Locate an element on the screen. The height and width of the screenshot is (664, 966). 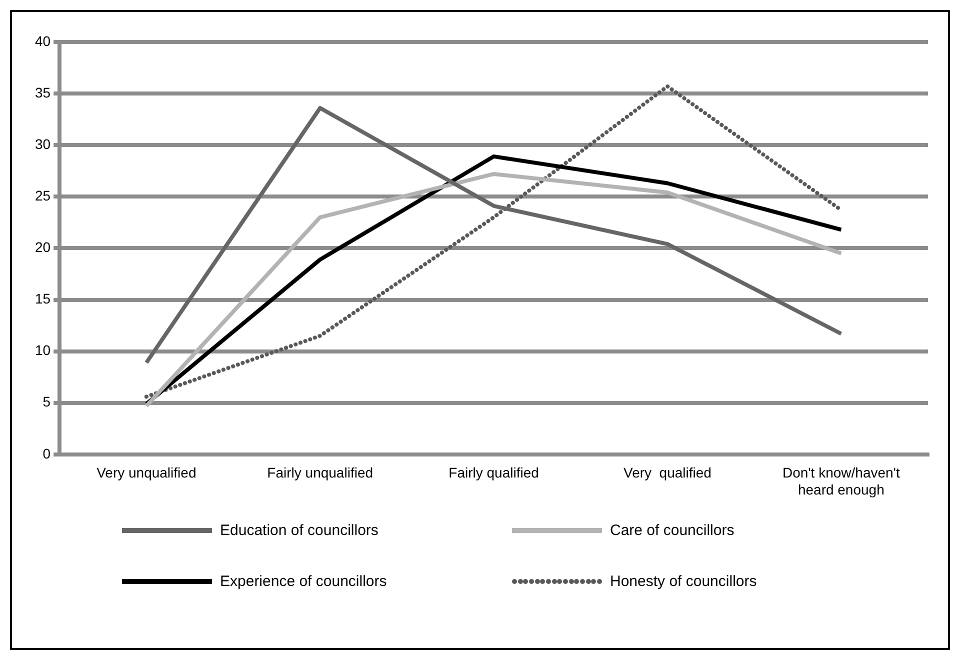
y-tick-label: 25 is located at coordinates (42, 196).